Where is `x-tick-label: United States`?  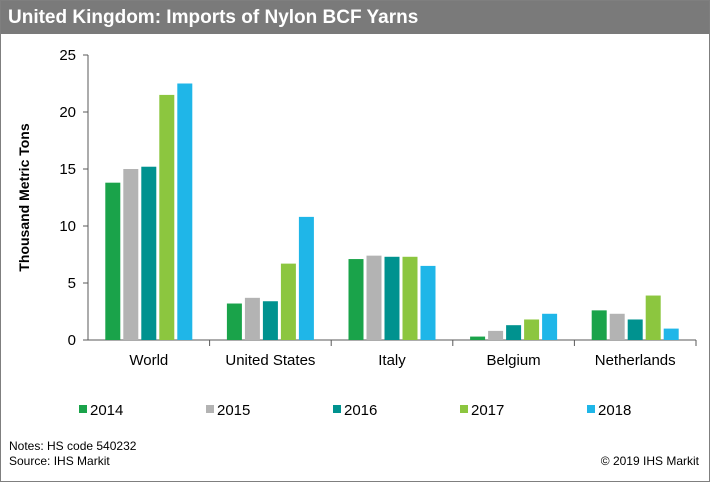 x-tick-label: United States is located at coordinates (270, 360).